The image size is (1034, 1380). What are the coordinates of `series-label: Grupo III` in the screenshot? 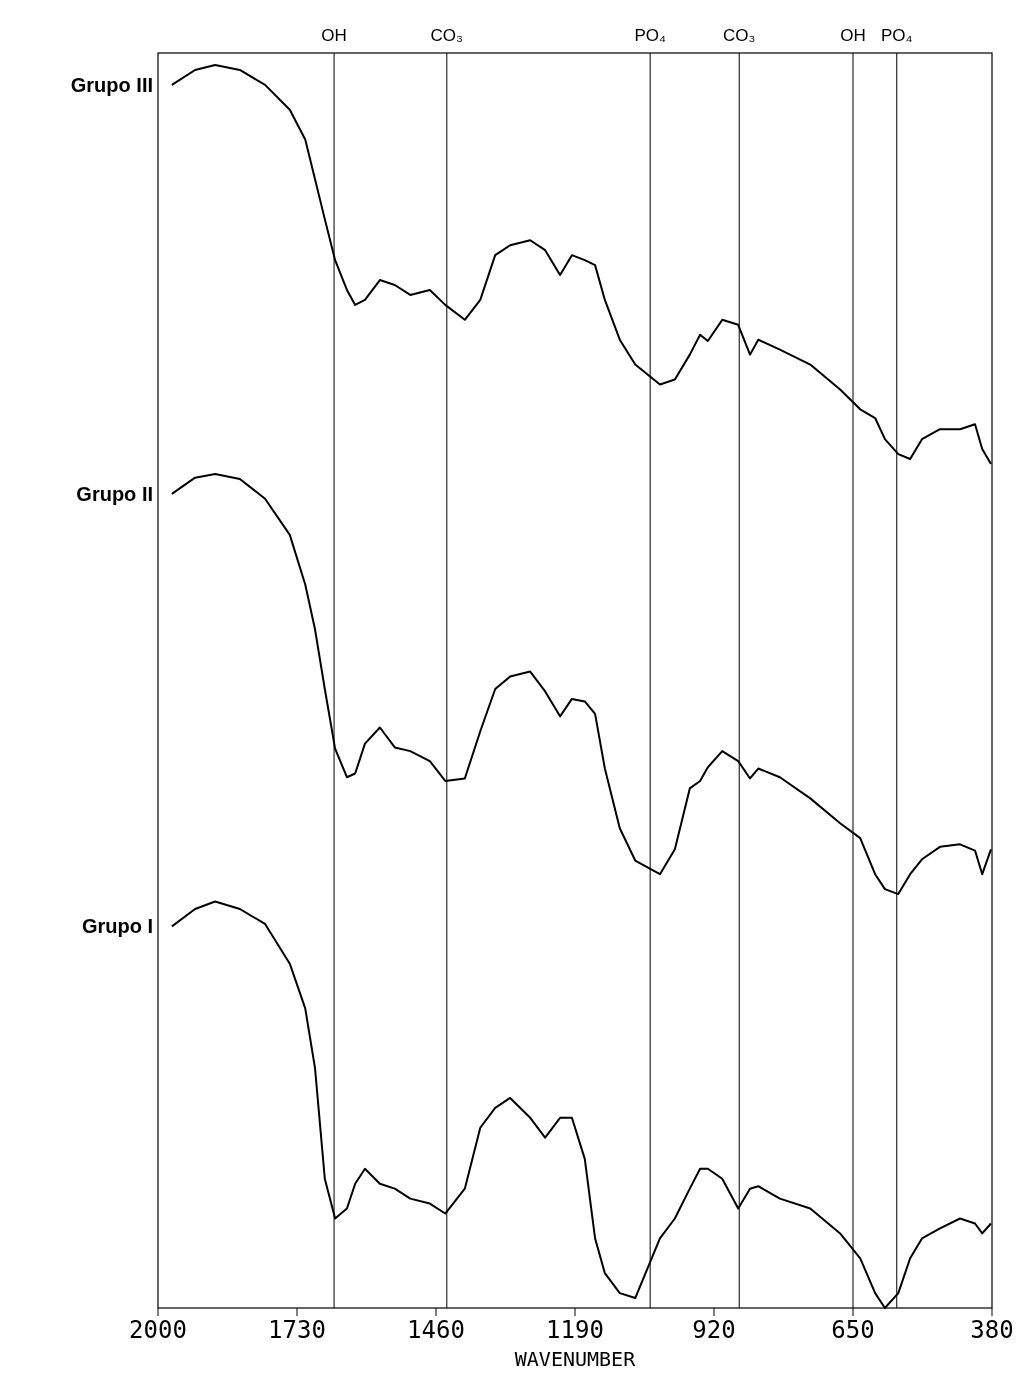 It's located at (111, 84).